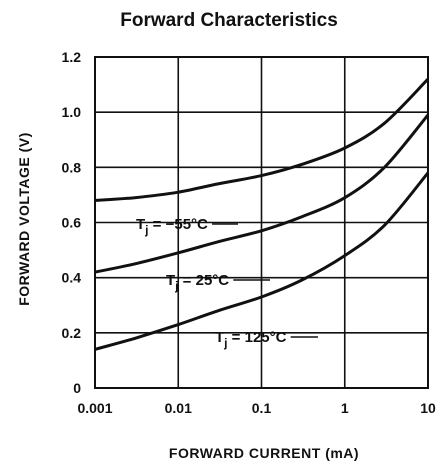 The width and height of the screenshot is (443, 468). Describe the element at coordinates (72, 57) in the screenshot. I see `y-tick-label: 1.2` at that location.